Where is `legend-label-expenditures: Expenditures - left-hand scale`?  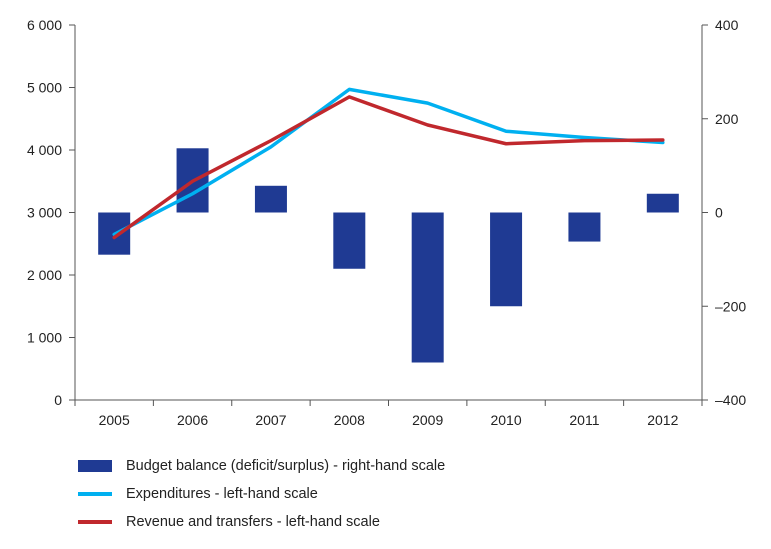
legend-label-expenditures: Expenditures - left-hand scale is located at coordinates (222, 494).